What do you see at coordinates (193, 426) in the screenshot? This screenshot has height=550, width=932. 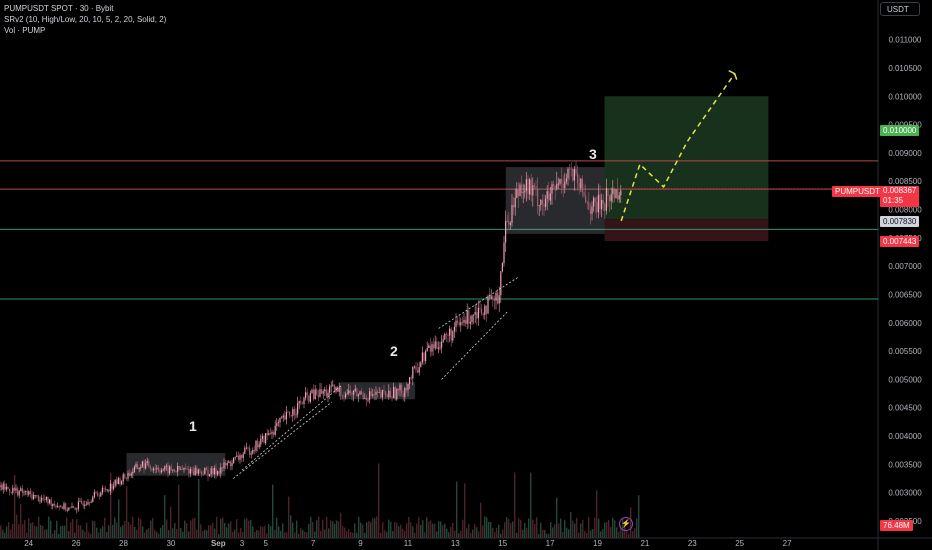 I see `wave-label-1: 1` at bounding box center [193, 426].